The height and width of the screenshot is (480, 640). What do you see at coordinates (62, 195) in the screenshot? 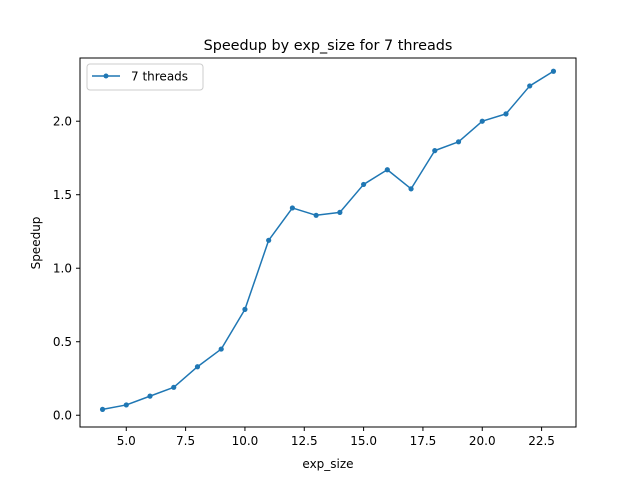
I see `y-tick-label: 1.5` at bounding box center [62, 195].